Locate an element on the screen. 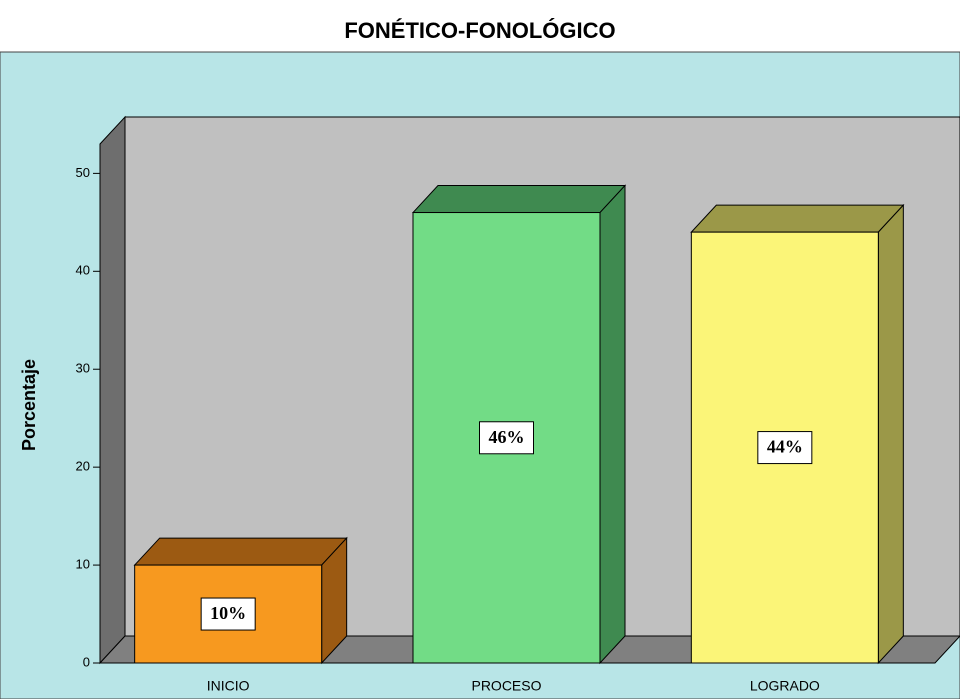  x-tick-label: INICIO is located at coordinates (228, 686).